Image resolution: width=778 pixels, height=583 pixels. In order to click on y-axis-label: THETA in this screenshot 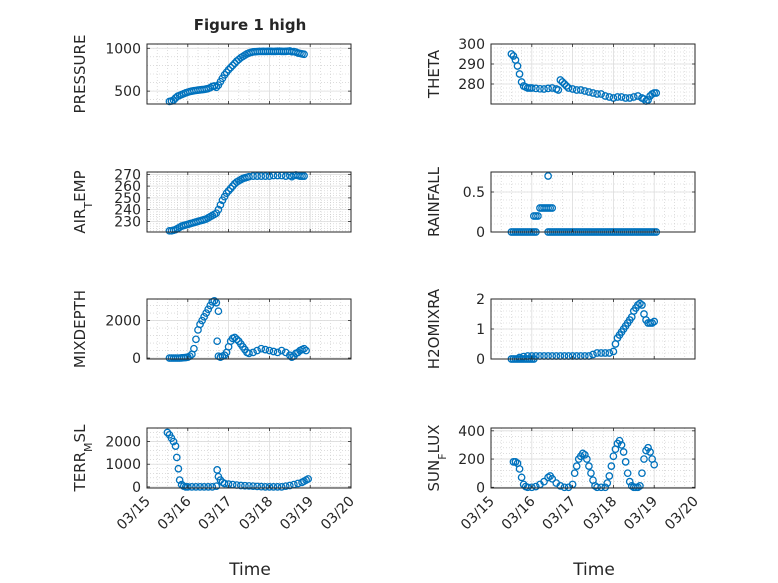, I will do `click(434, 74)`.